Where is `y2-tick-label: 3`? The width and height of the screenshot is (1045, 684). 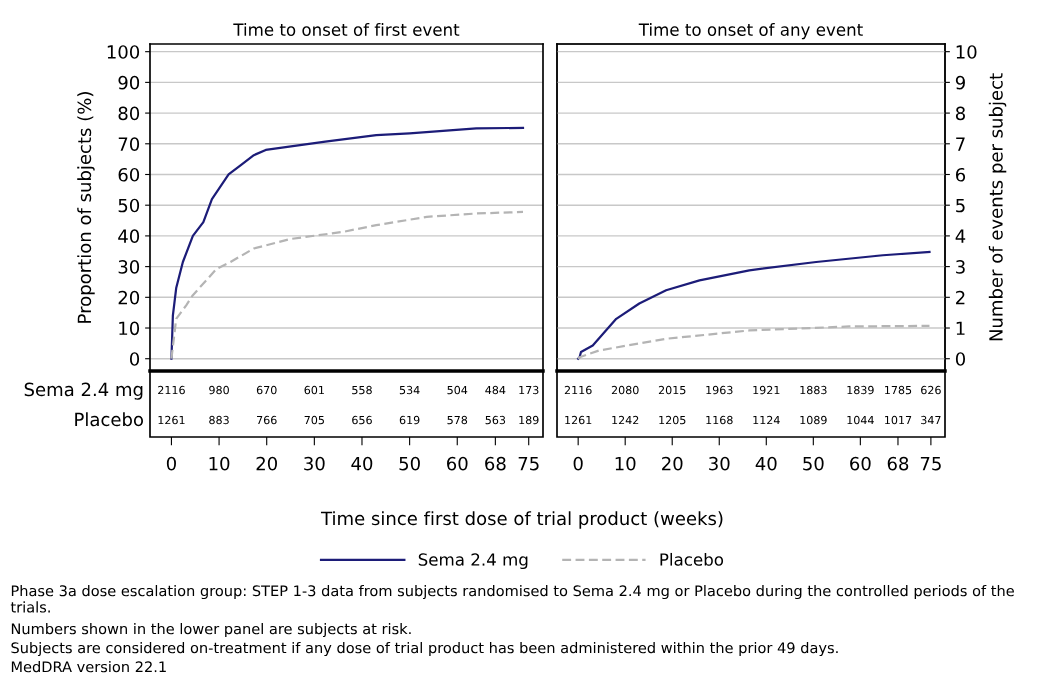 y2-tick-label: 3 is located at coordinates (960, 267).